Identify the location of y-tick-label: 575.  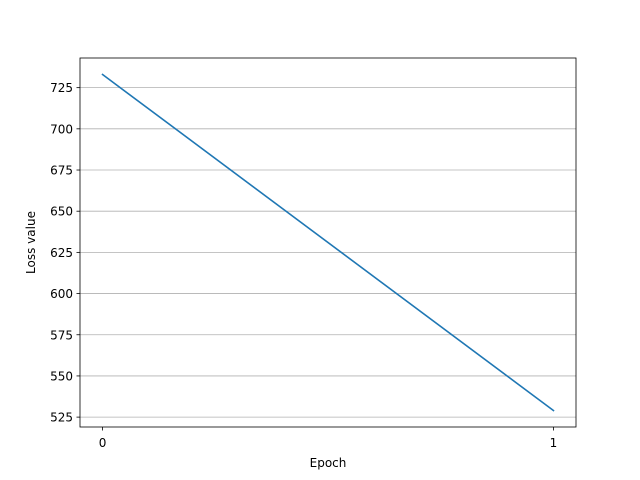
(61, 335).